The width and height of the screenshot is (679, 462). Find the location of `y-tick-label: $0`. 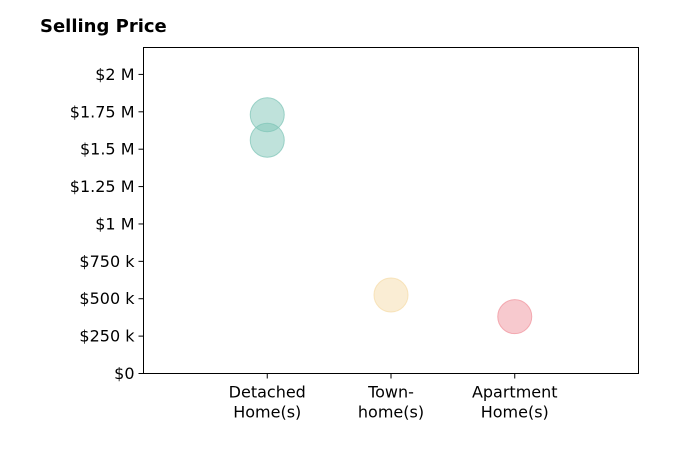

y-tick-label: $0 is located at coordinates (124, 373).